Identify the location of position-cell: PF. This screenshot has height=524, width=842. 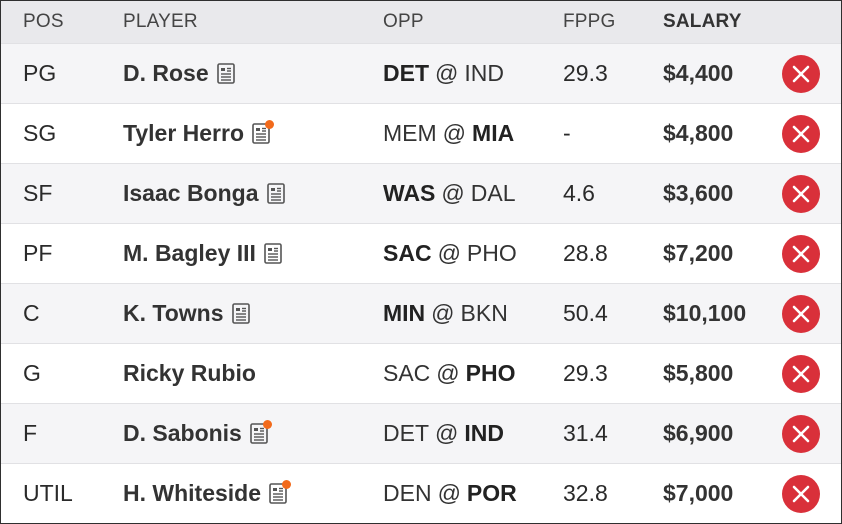
(38, 253).